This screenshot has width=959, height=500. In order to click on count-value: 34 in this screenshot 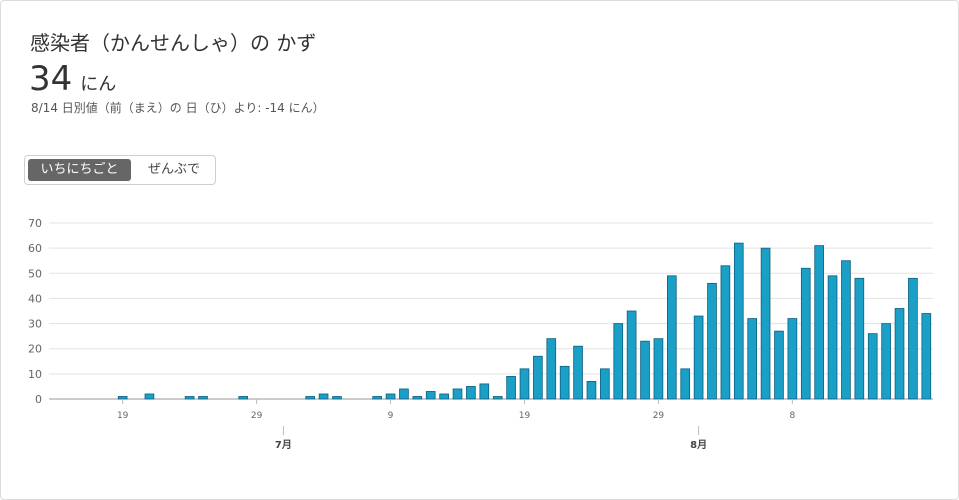, I will do `click(51, 79)`.